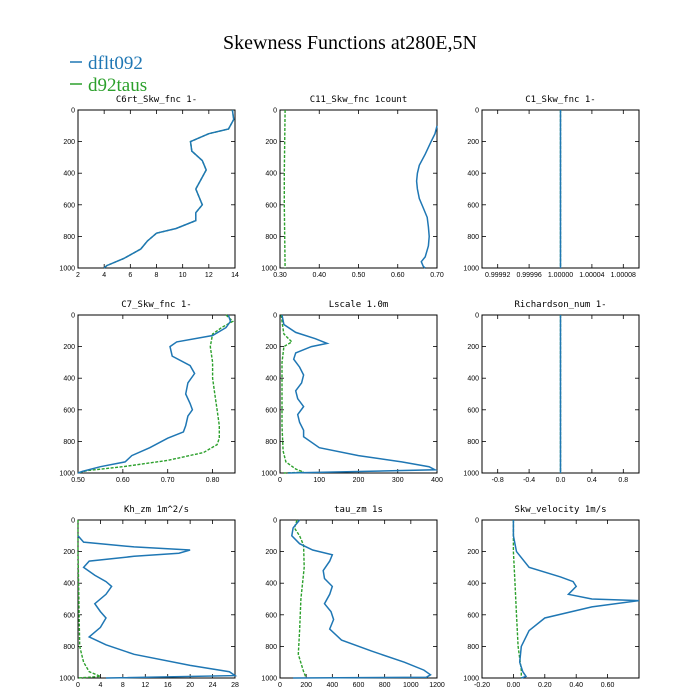  What do you see at coordinates (385, 685) in the screenshot?
I see `x-tick-label: 800` at bounding box center [385, 685].